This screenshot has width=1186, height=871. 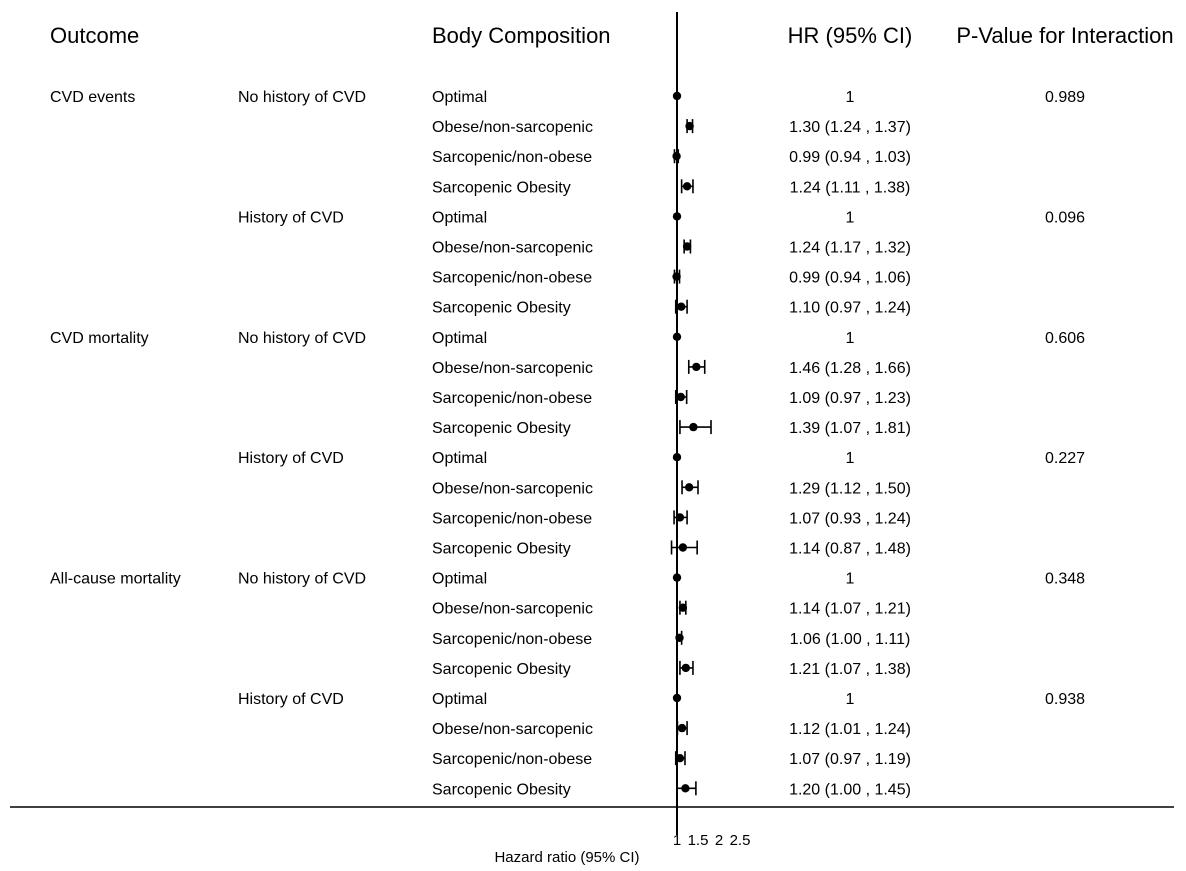 I want to click on forest-row: Sarcopenic Obesity 1.14 (0.87 , 1.48), so click(x=671, y=549).